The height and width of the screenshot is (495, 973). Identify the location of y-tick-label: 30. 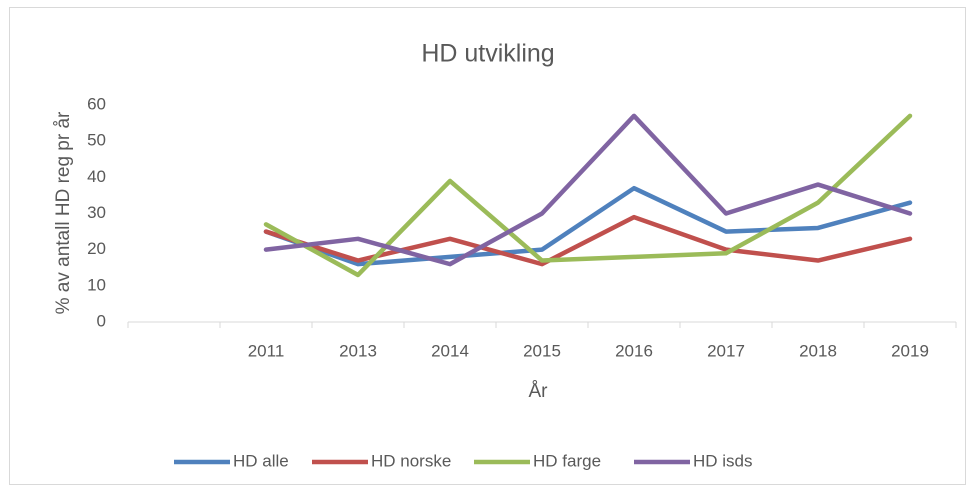
(96, 212).